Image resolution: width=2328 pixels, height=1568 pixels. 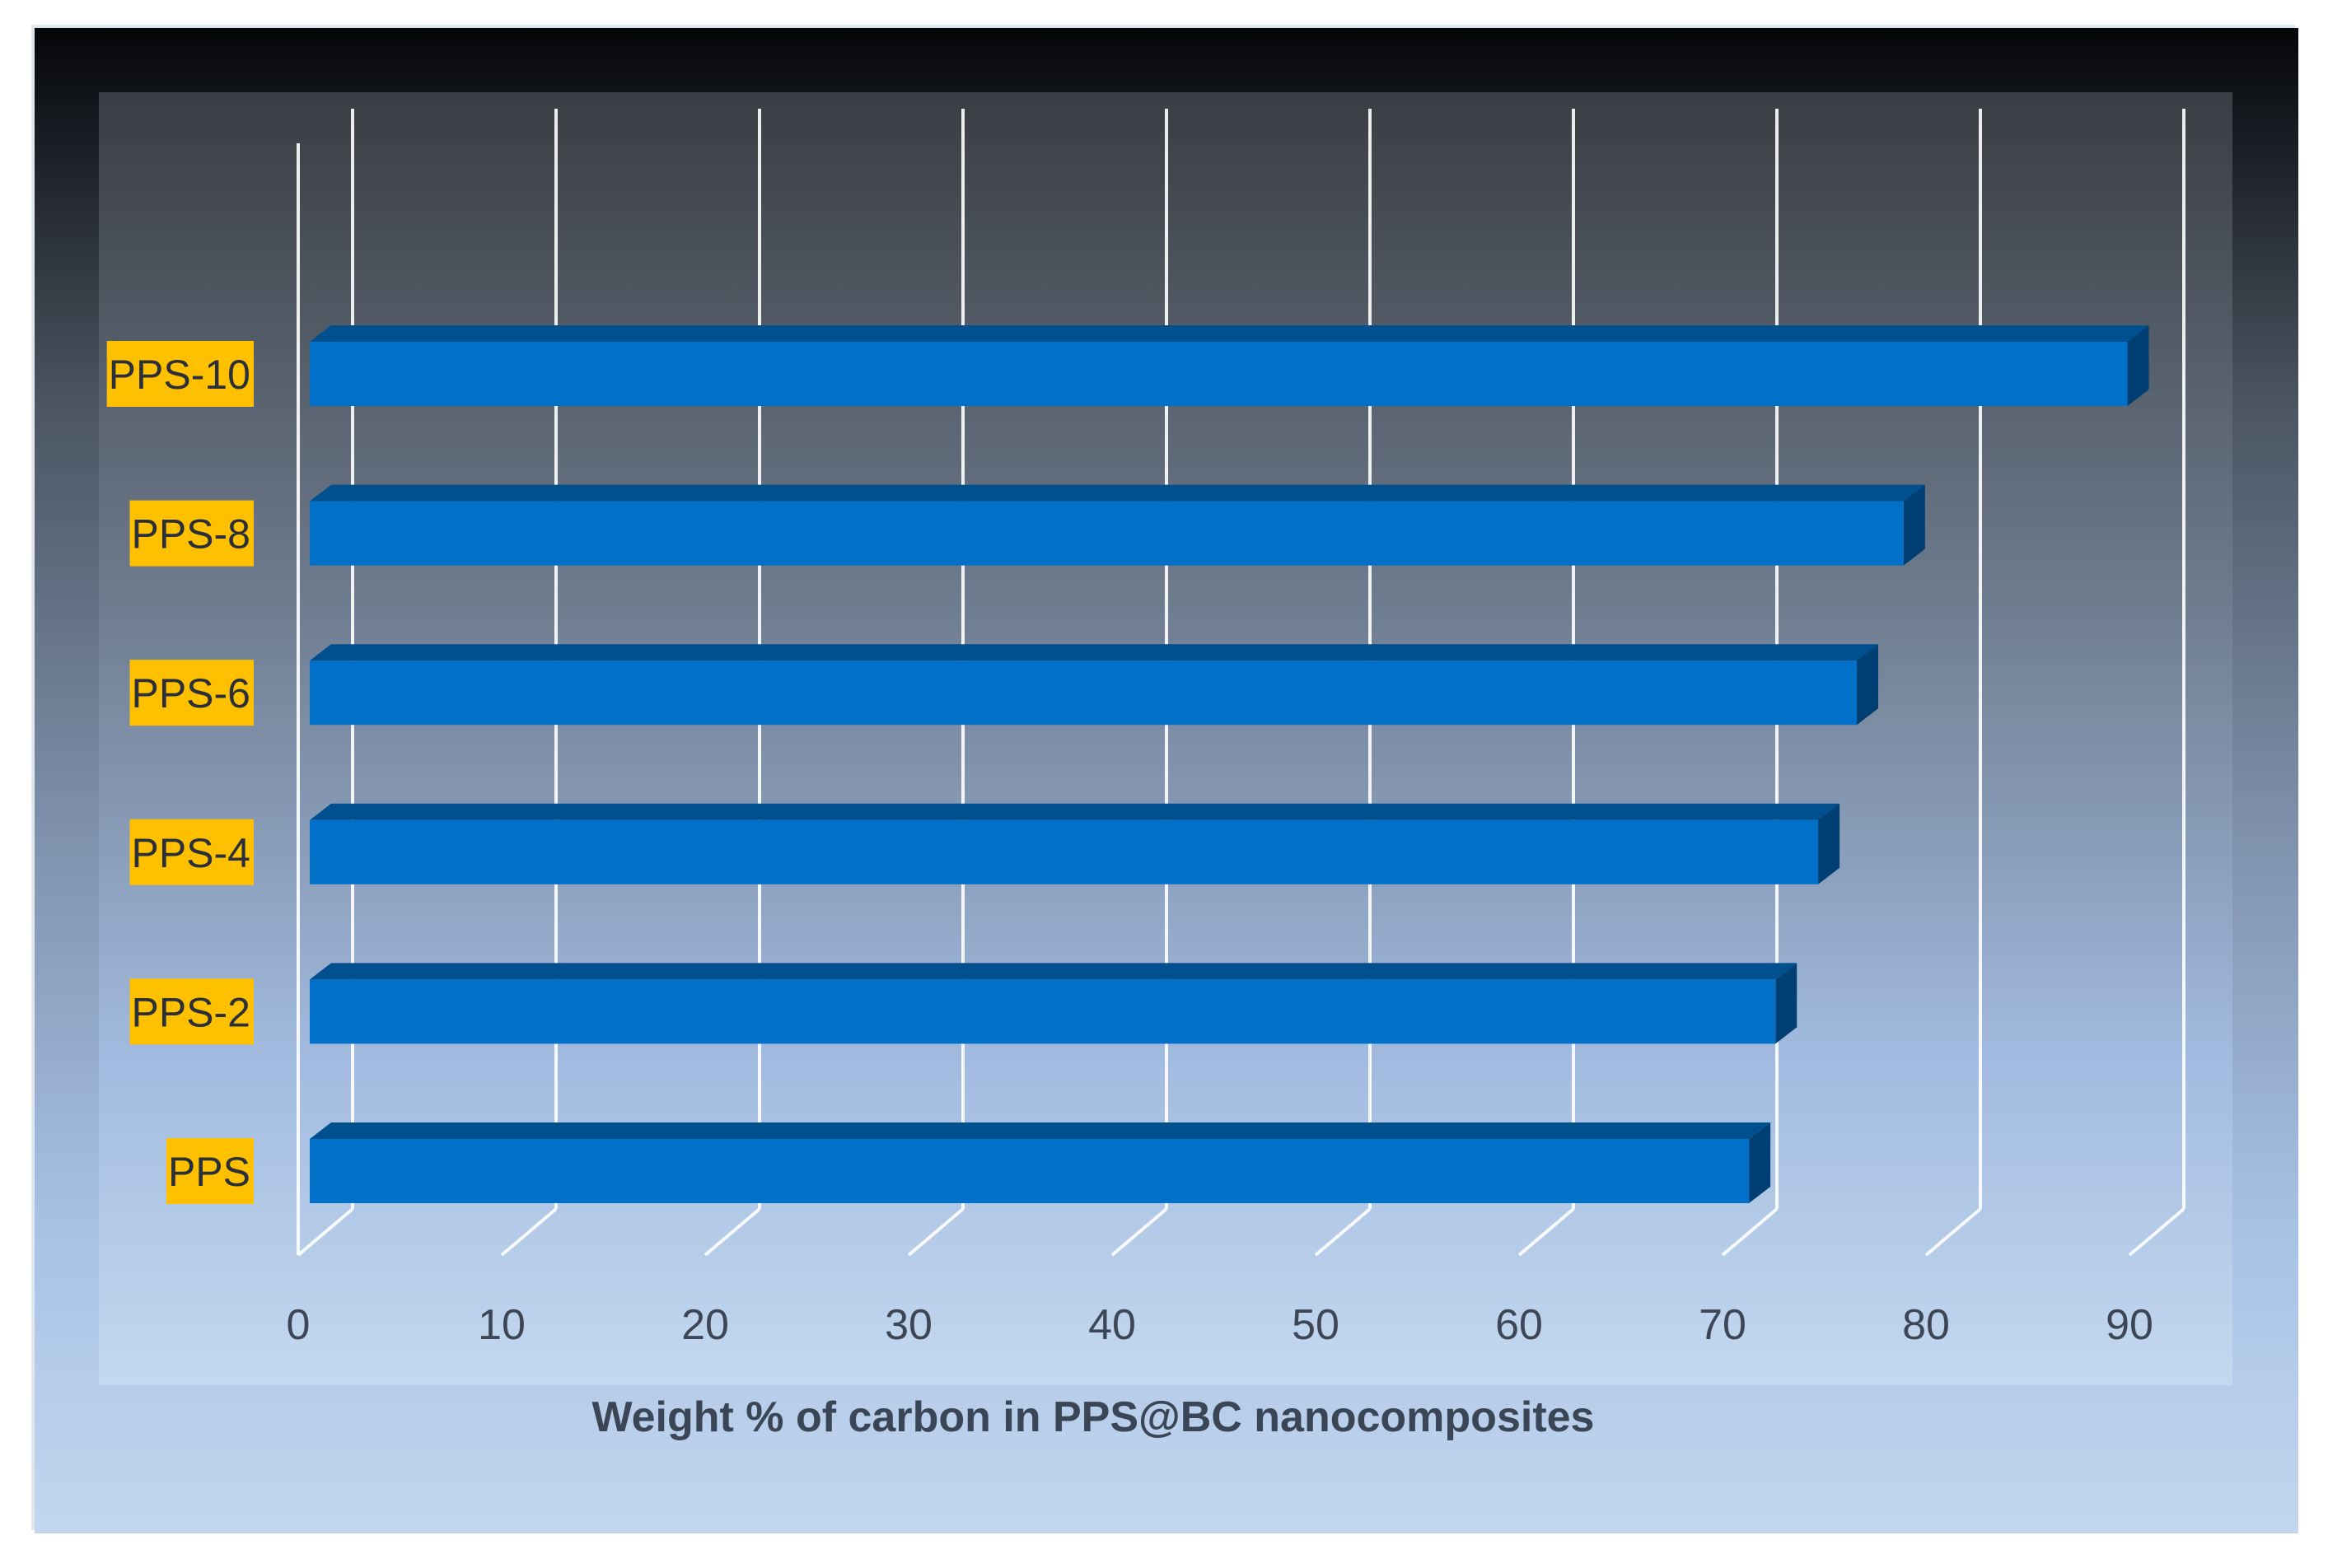 I want to click on category-label-PPS-4: PPS-4, so click(x=191, y=852).